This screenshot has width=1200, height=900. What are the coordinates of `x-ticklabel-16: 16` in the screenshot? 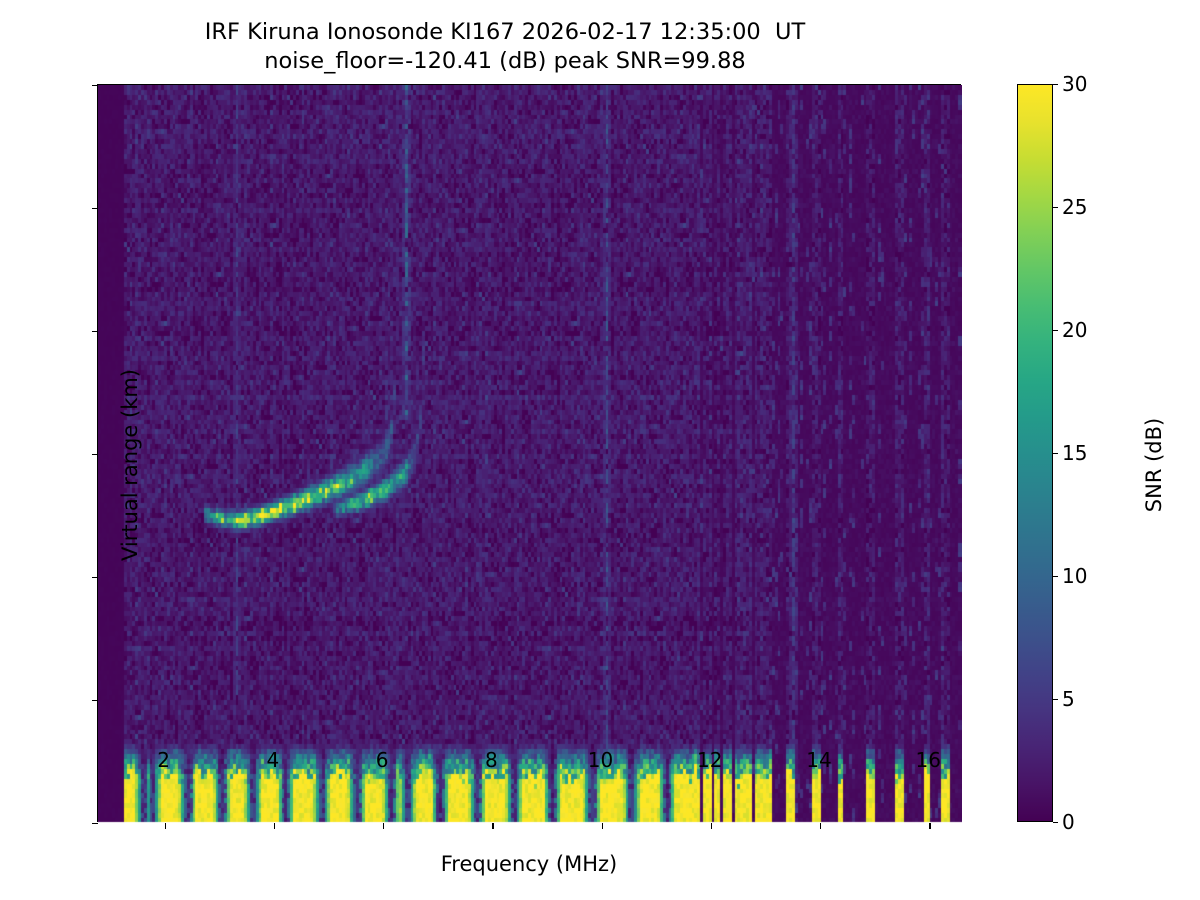 It's located at (928, 760).